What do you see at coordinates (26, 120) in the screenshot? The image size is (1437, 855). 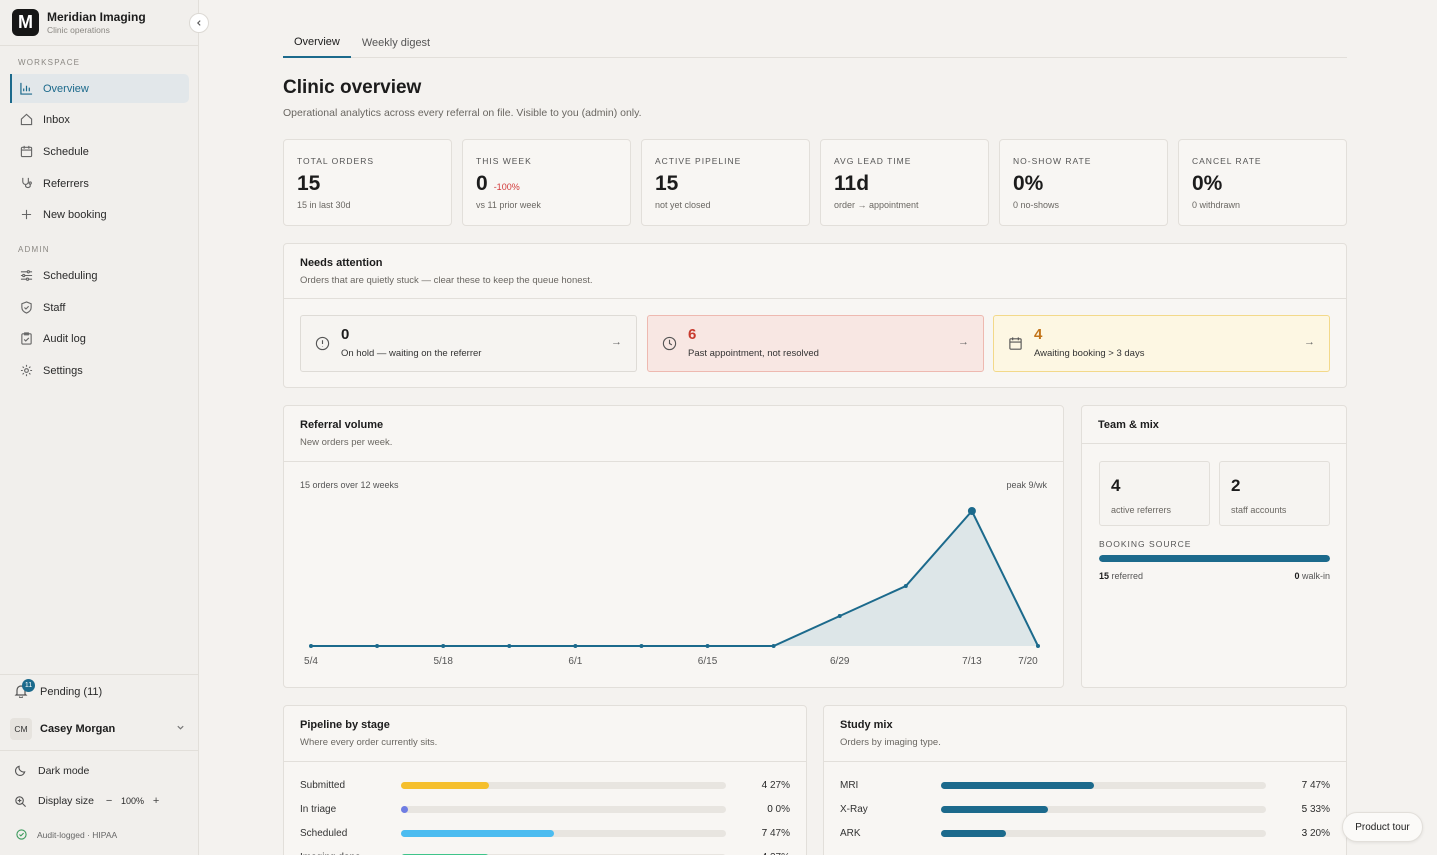 I see `home-icon` at bounding box center [26, 120].